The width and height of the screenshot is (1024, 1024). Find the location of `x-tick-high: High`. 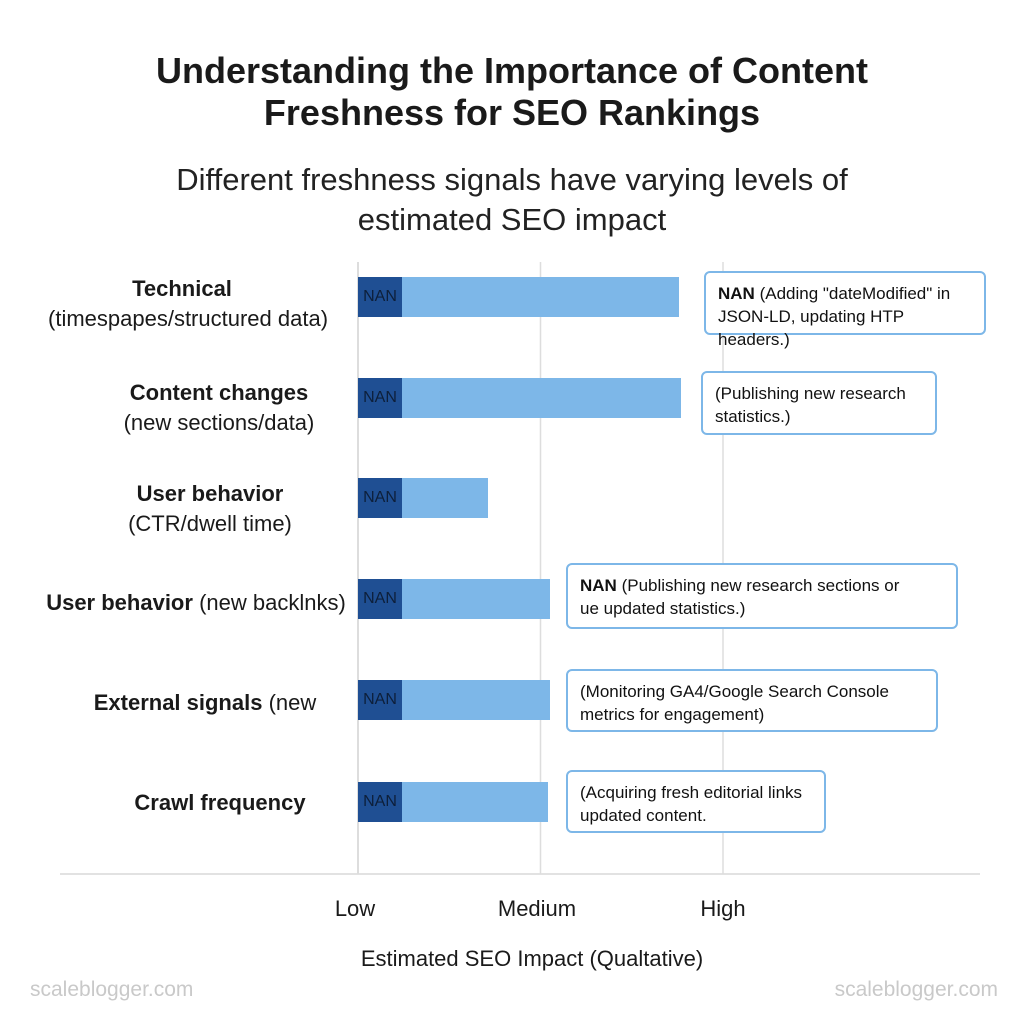

x-tick-high: High is located at coordinates (723, 908).